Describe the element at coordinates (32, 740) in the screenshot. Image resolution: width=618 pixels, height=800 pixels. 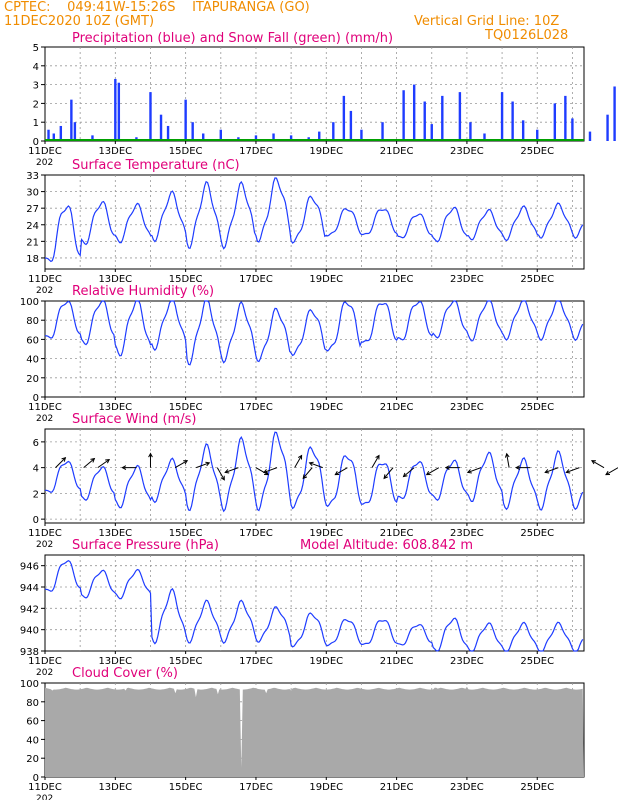
I see `y-tick-label: 40` at that location.